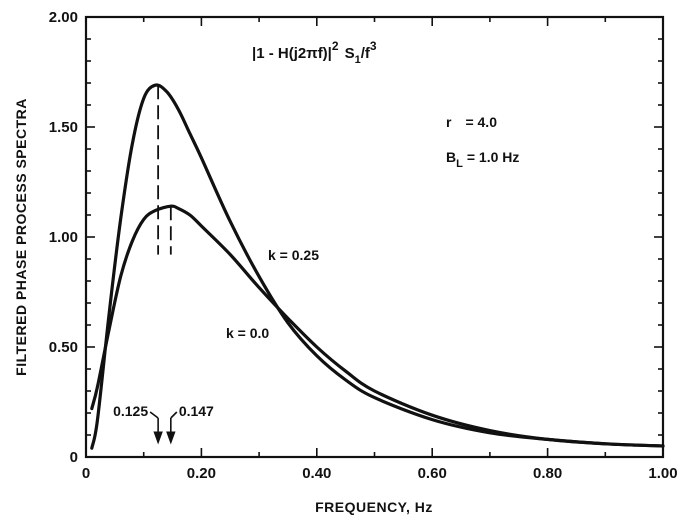 The width and height of the screenshot is (681, 520). I want to click on x-tick-label: 0, so click(86, 473).